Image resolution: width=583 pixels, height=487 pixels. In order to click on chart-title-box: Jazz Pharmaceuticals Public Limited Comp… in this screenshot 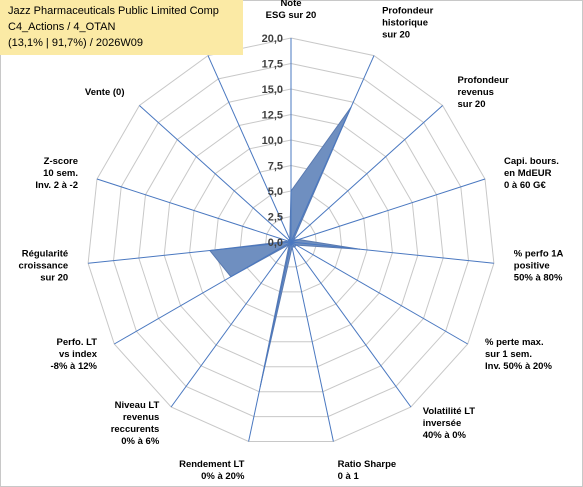, I will do `click(121, 27)`.